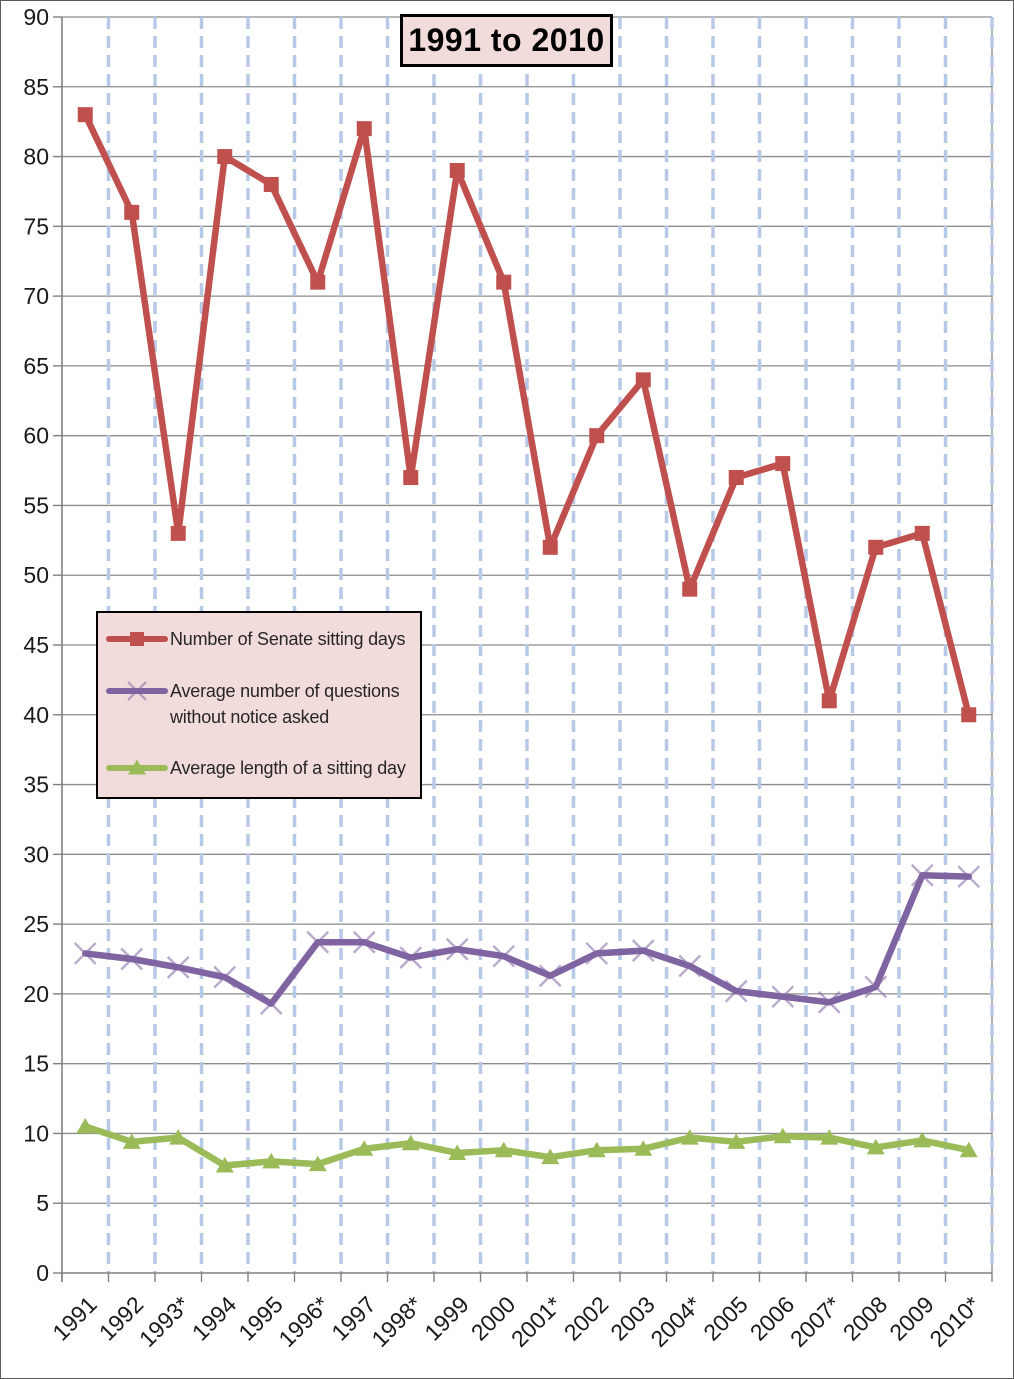  I want to click on y-tick-label: 25, so click(36, 924).